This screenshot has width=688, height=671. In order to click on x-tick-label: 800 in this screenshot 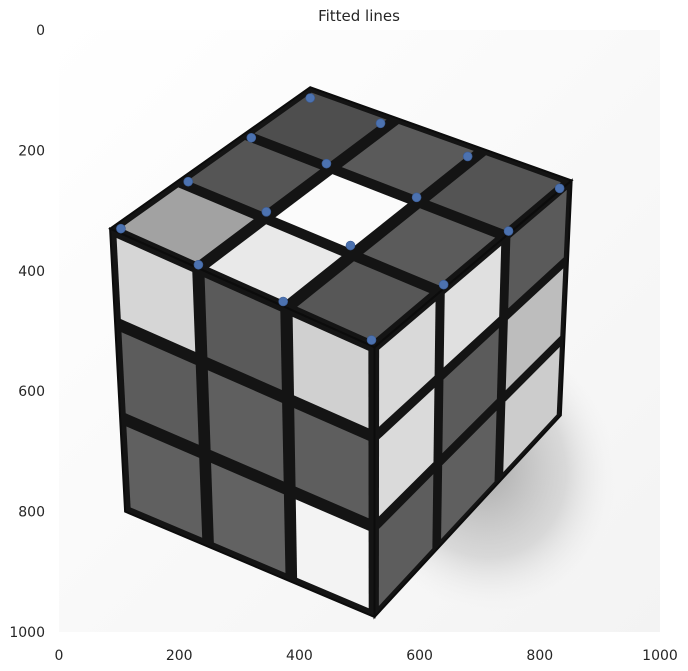, I will do `click(539, 656)`.